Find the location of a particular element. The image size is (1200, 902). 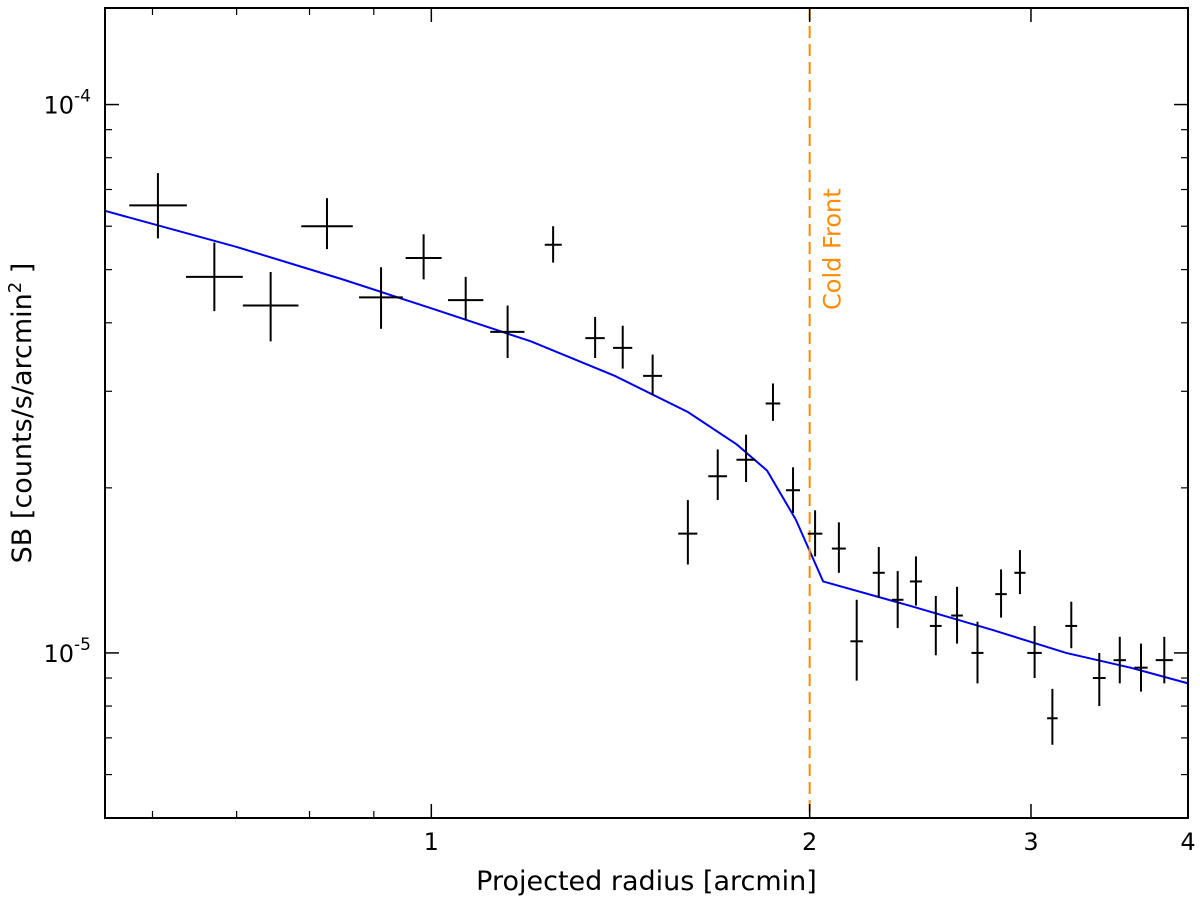

x-tick-label: 4 is located at coordinates (1187, 842).